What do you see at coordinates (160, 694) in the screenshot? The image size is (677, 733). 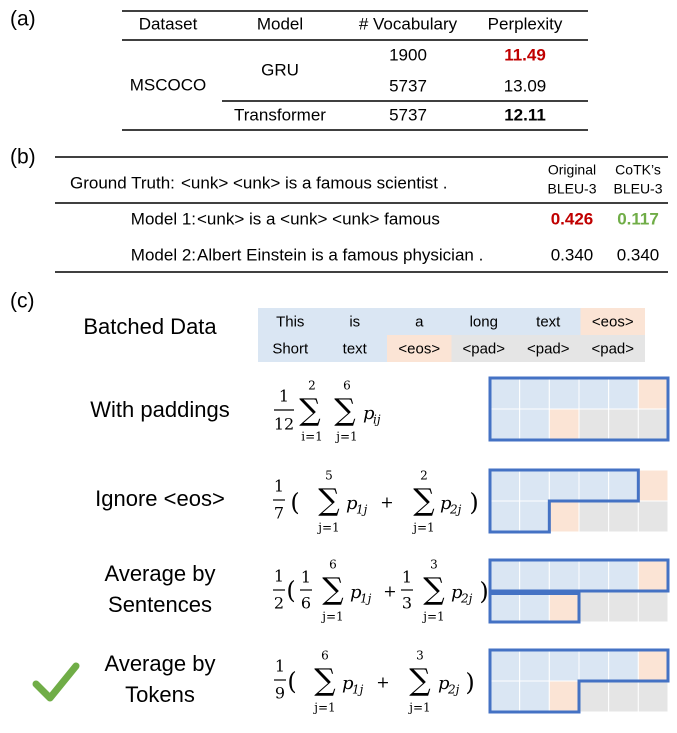 I see `row-label: Tokens` at bounding box center [160, 694].